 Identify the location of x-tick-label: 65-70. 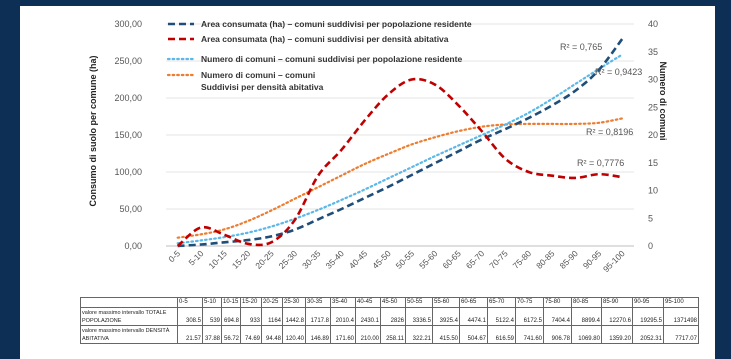
(475, 259).